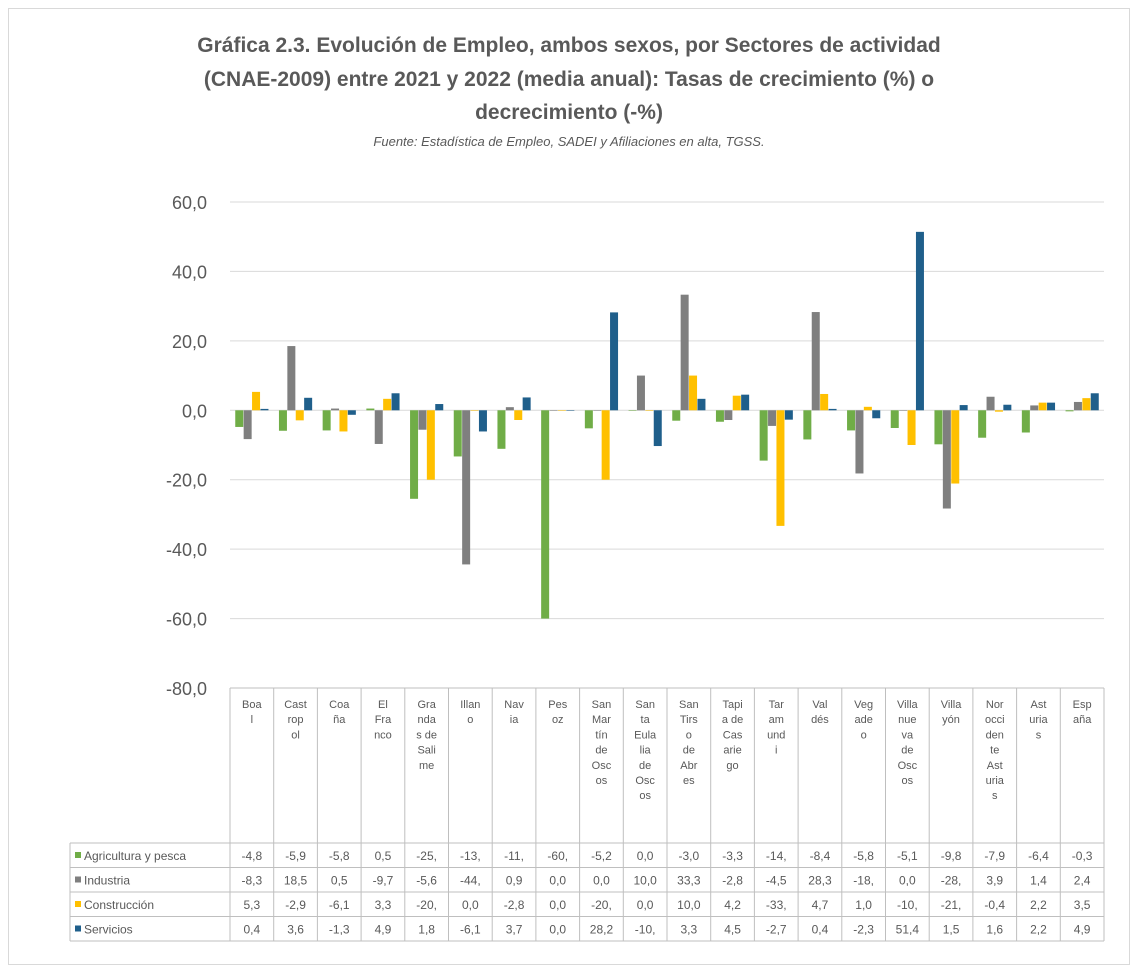 The image size is (1138, 973). What do you see at coordinates (776, 735) in the screenshot?
I see `category-label: und` at bounding box center [776, 735].